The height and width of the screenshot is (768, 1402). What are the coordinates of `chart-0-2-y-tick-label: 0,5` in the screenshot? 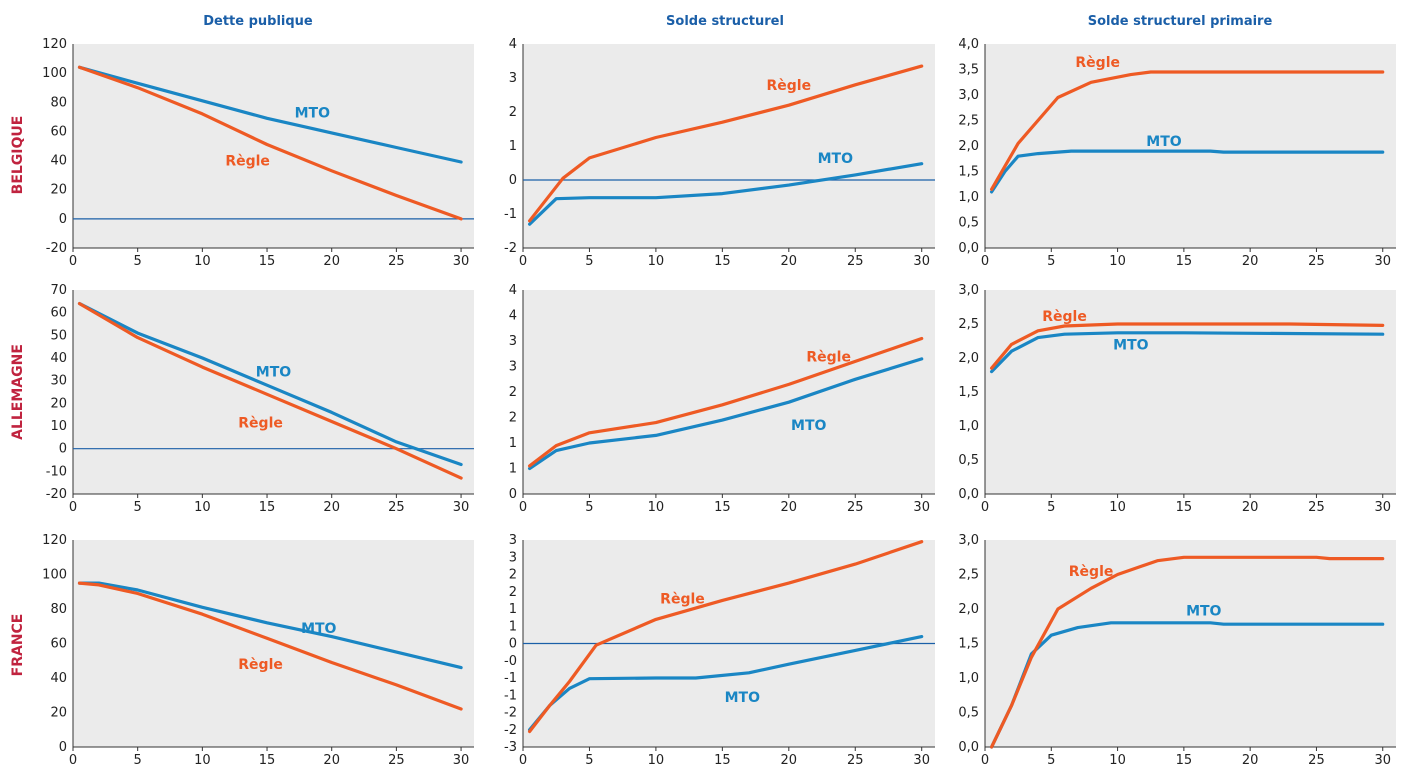 It's located at (968, 223).